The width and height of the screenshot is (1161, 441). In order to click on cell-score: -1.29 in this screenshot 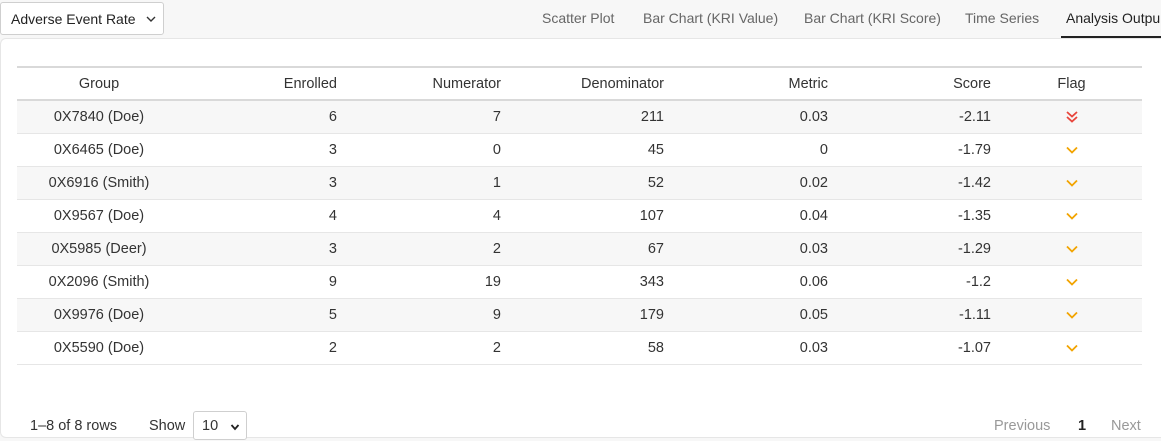, I will do `click(919, 249)`.